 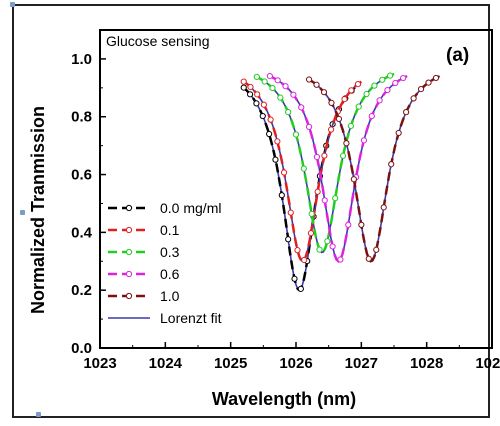 I want to click on x-tick-label: 1029, so click(x=487, y=363).